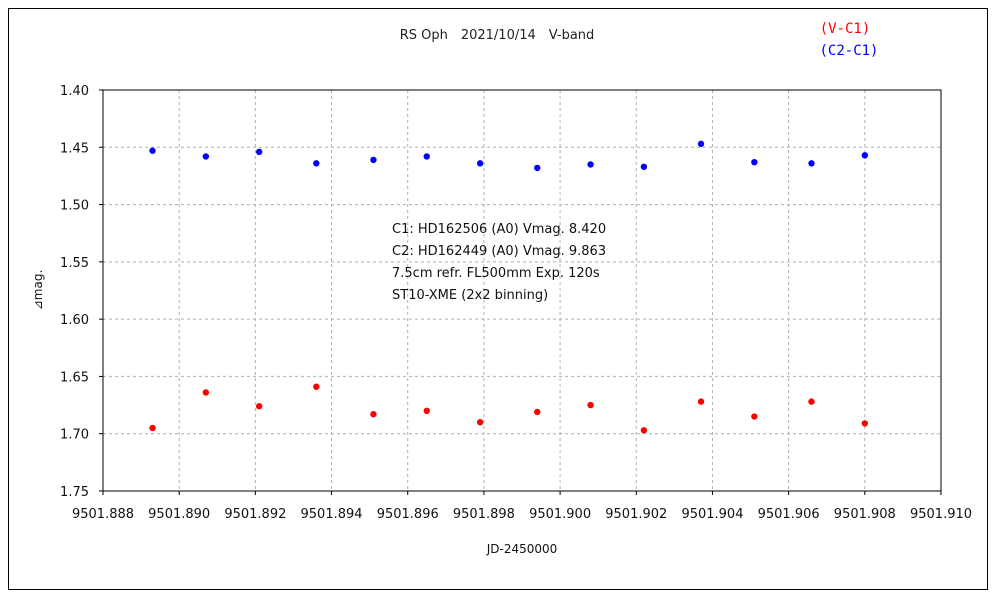 The height and width of the screenshot is (600, 1000). What do you see at coordinates (484, 514) in the screenshot?
I see `x-tick-label: 9501.898` at bounding box center [484, 514].